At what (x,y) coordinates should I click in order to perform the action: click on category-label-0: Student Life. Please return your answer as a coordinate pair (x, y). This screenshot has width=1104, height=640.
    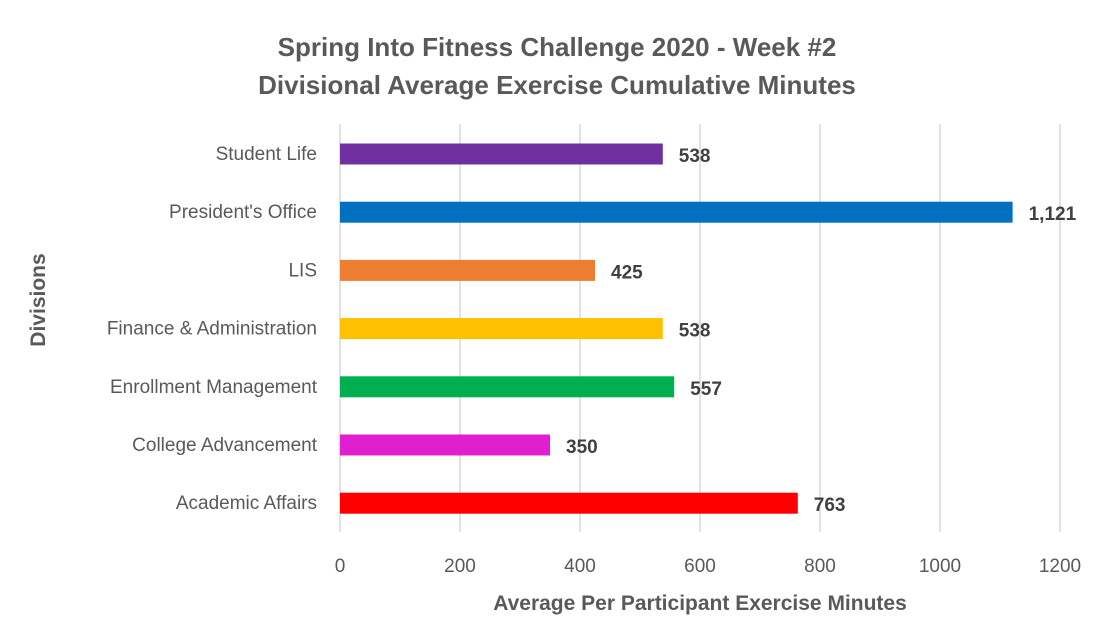
    Looking at the image, I should click on (266, 154).